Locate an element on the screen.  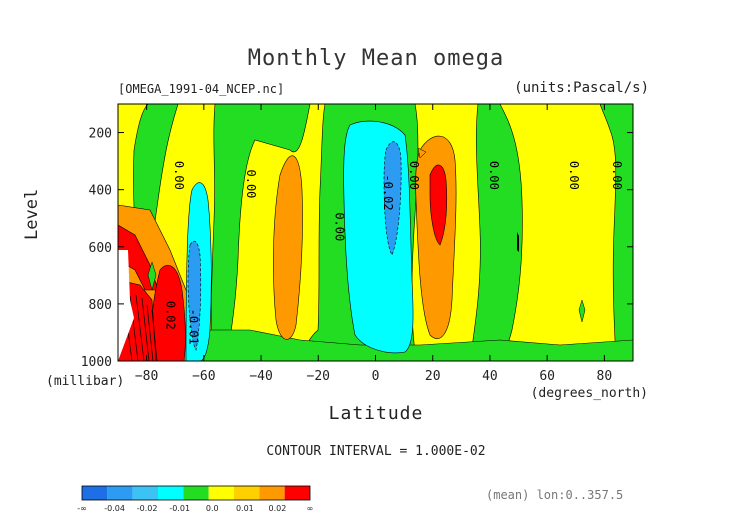
x-tick-label: −60 is located at coordinates (203, 376).